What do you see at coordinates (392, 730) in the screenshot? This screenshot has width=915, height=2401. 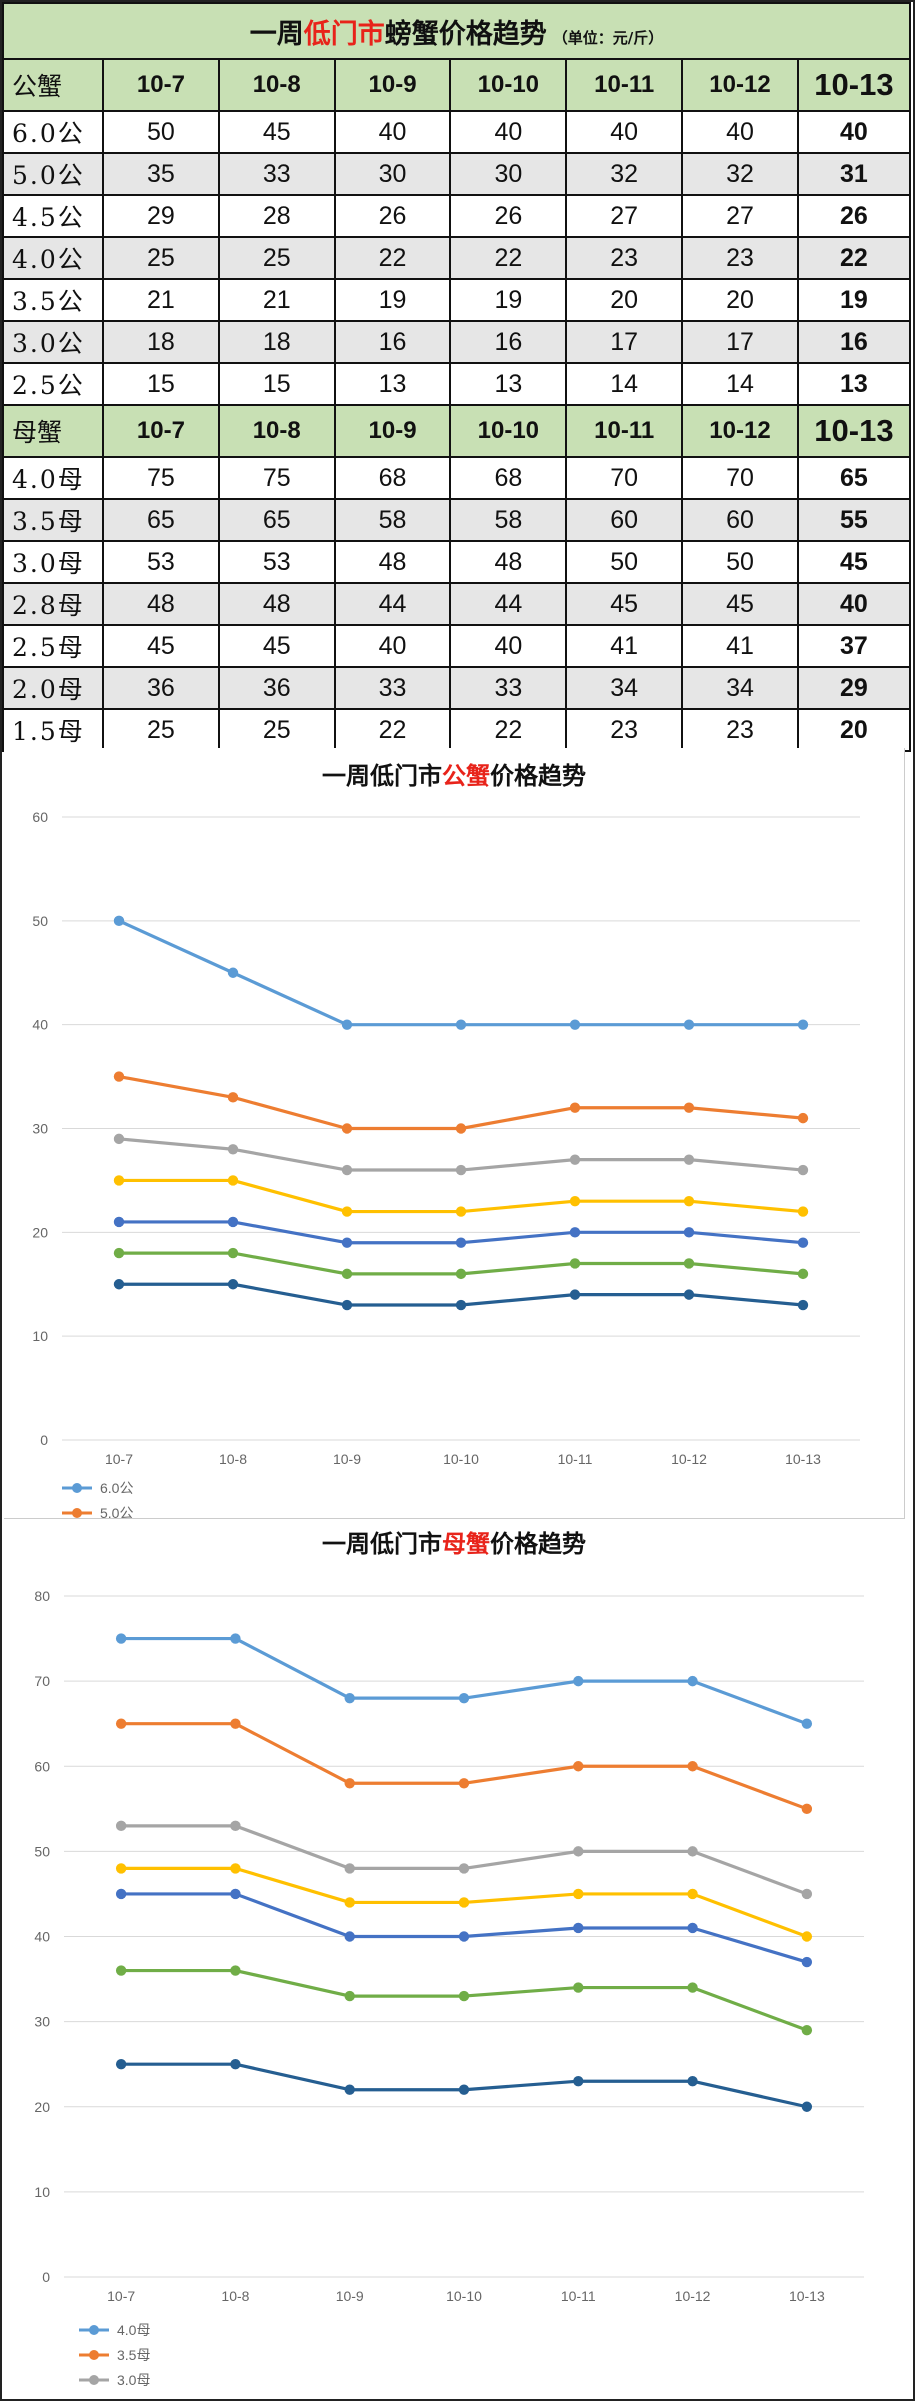 I see `price-cell: 22` at bounding box center [392, 730].